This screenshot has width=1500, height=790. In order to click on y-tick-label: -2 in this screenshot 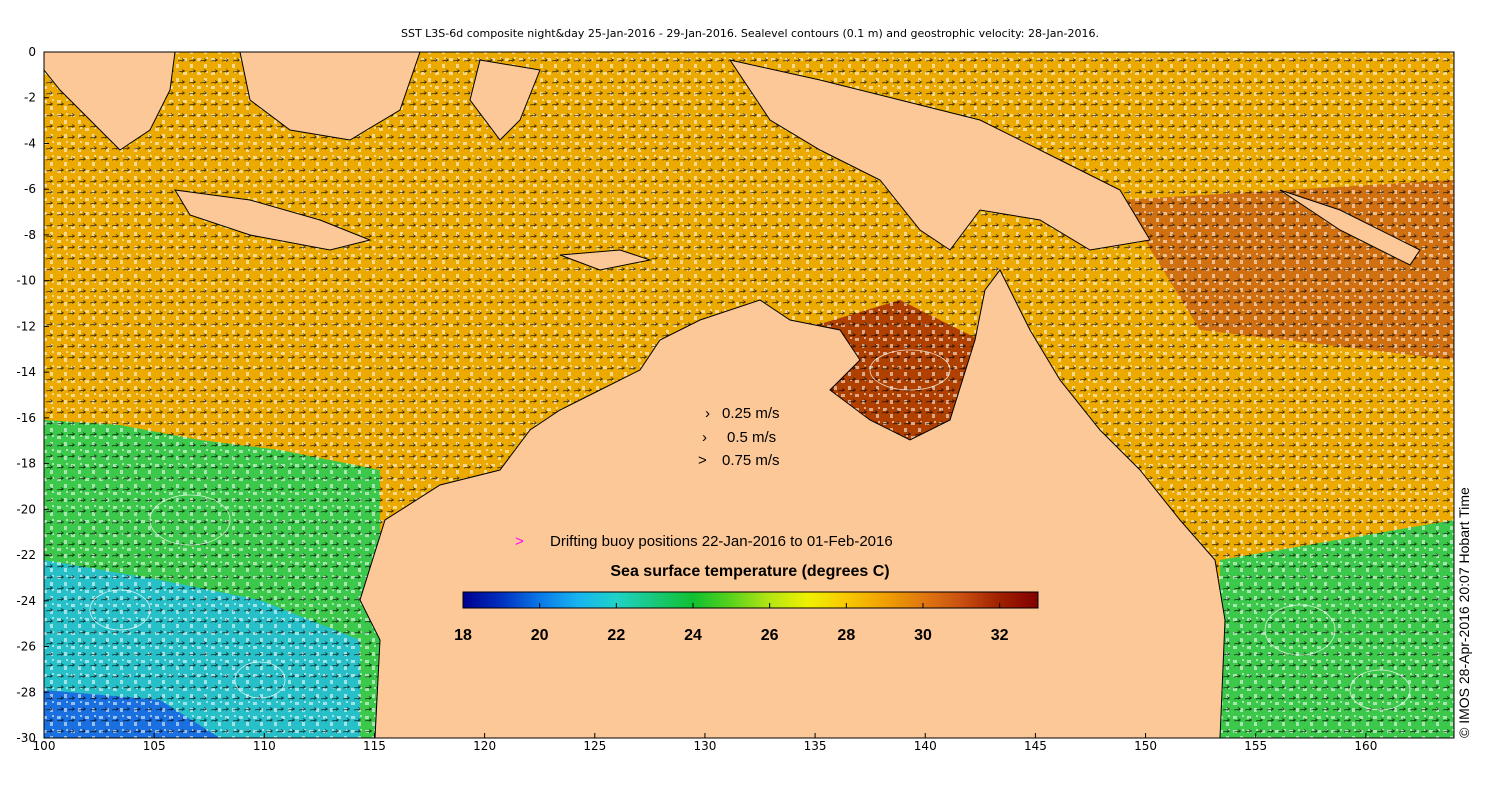, I will do `click(30, 98)`.